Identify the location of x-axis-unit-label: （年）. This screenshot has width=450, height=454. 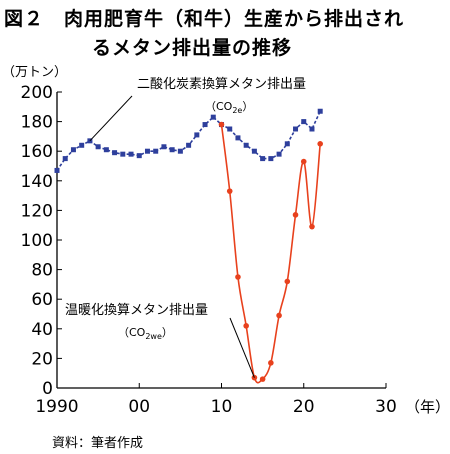
(427, 407).